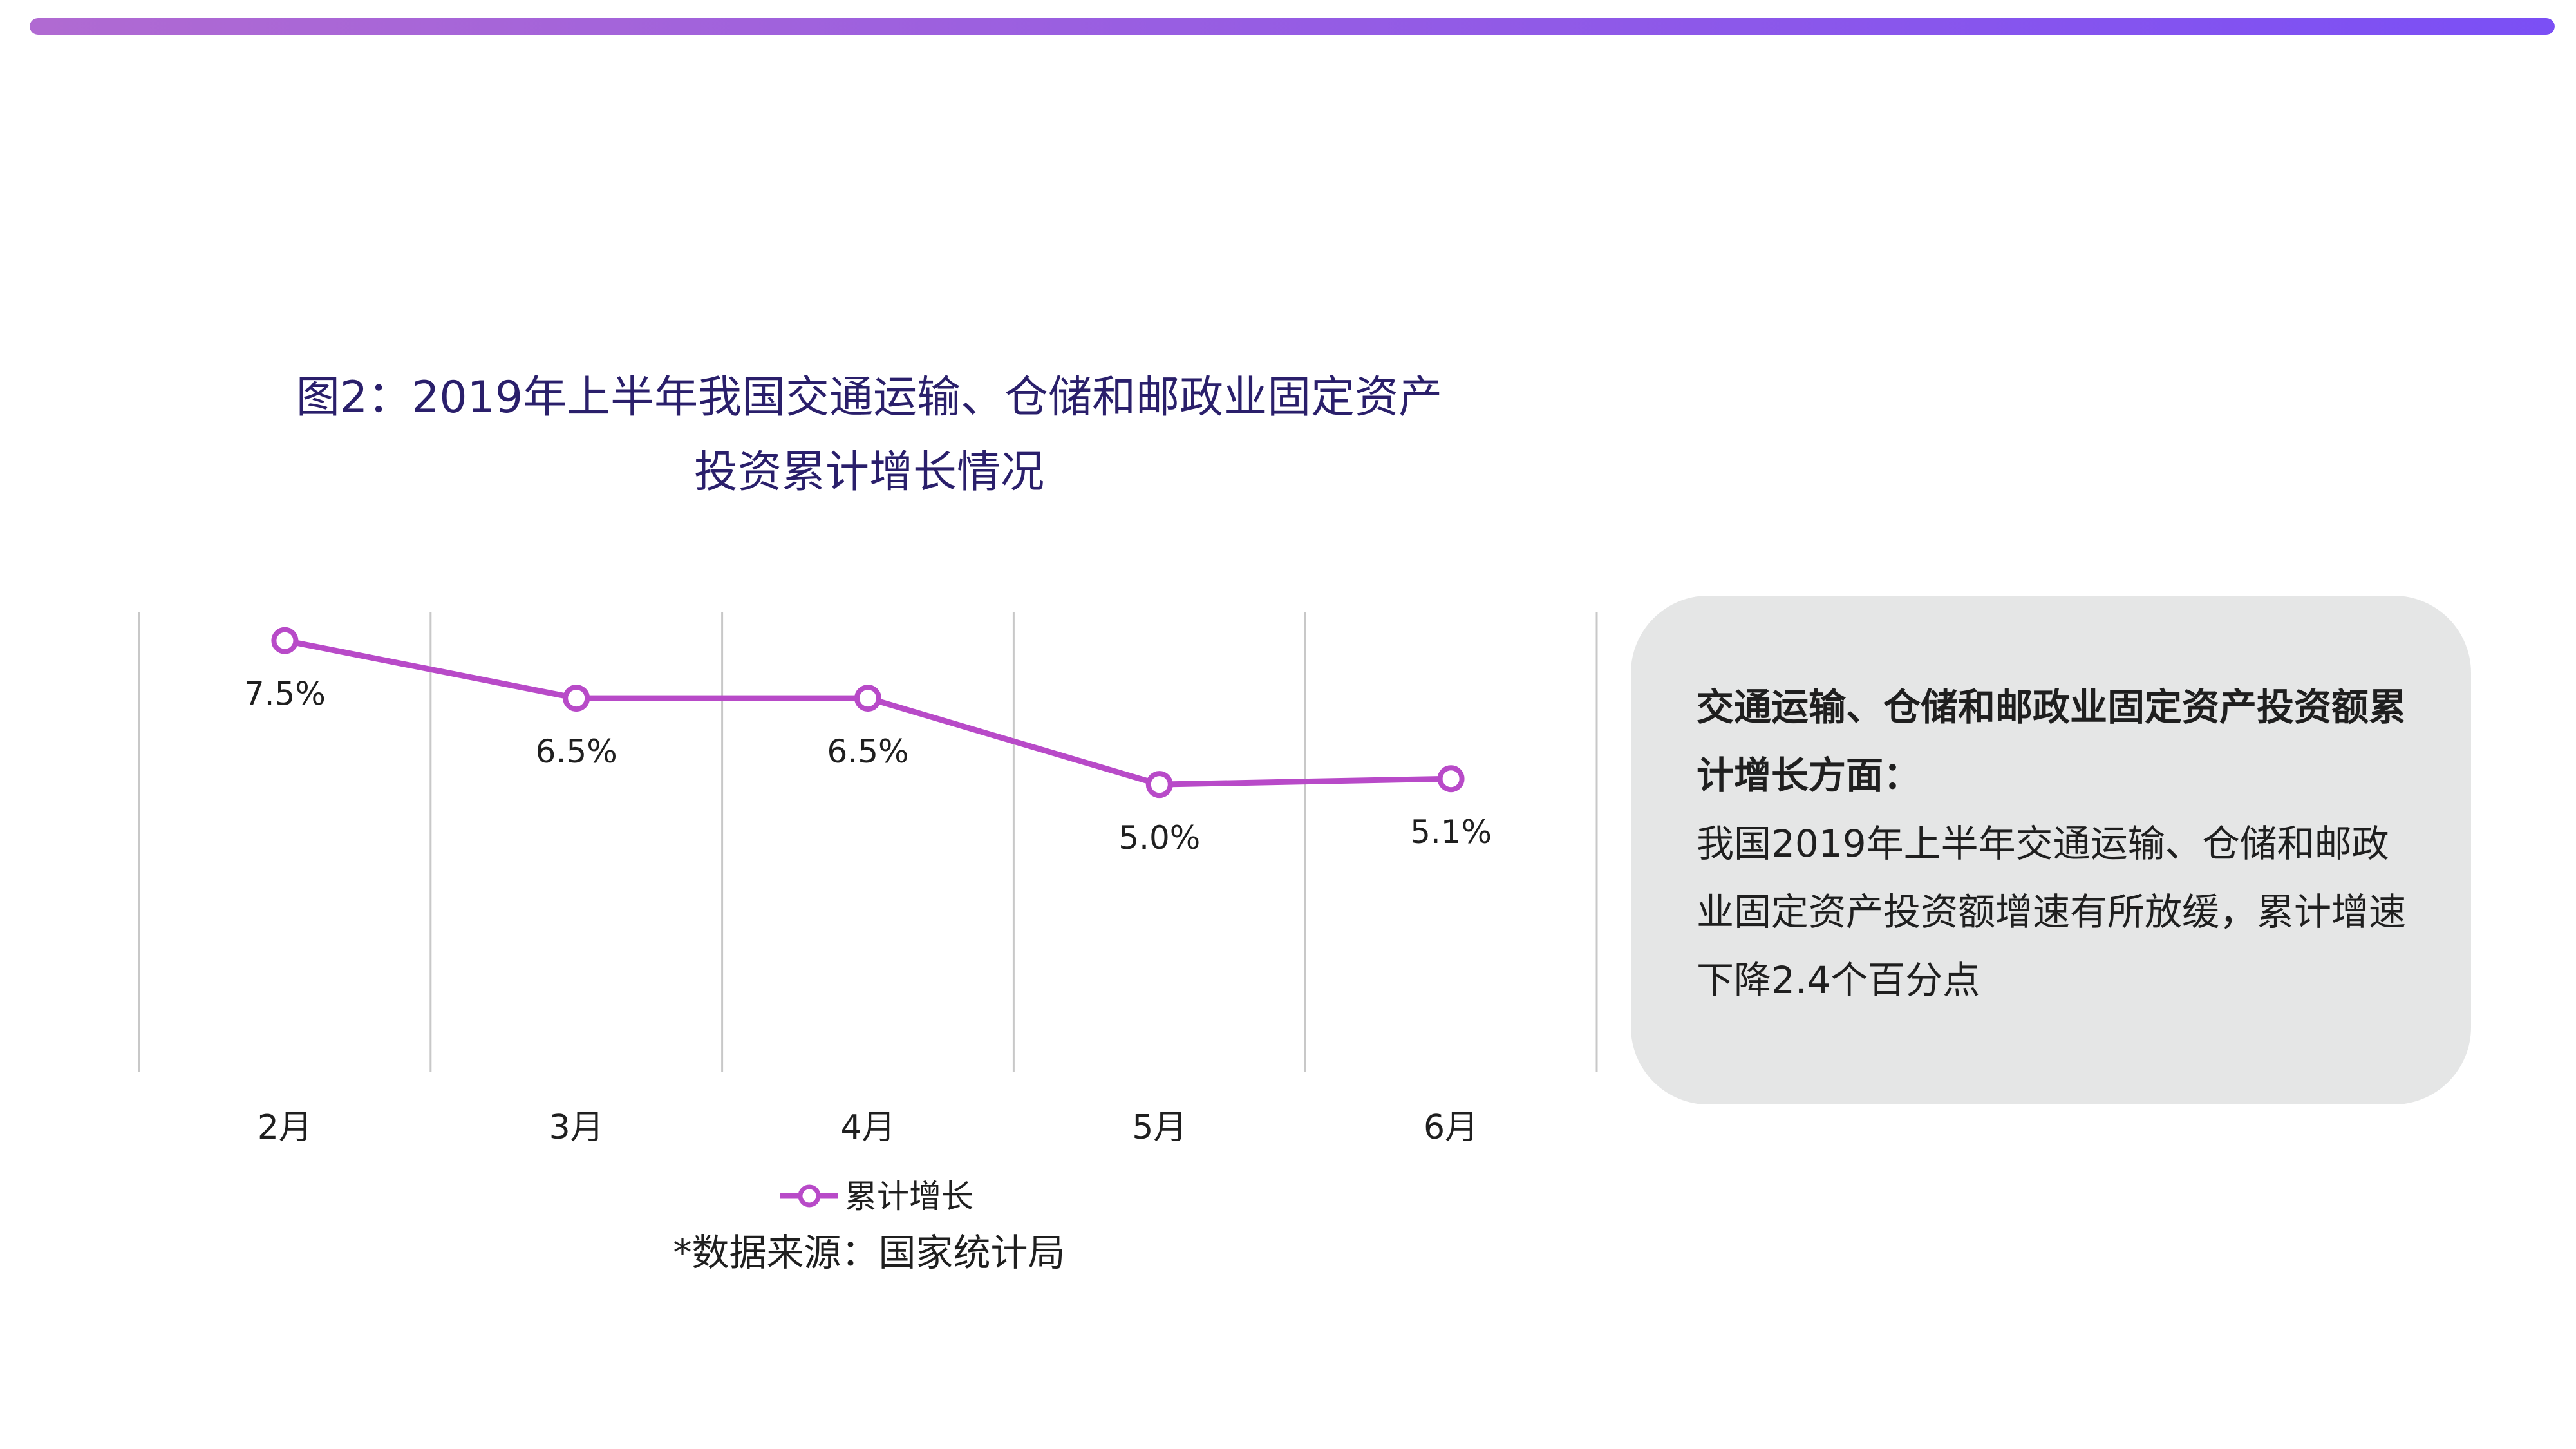 This screenshot has width=2576, height=1449. I want to click on x-tick-label-0: 2月, so click(285, 1127).